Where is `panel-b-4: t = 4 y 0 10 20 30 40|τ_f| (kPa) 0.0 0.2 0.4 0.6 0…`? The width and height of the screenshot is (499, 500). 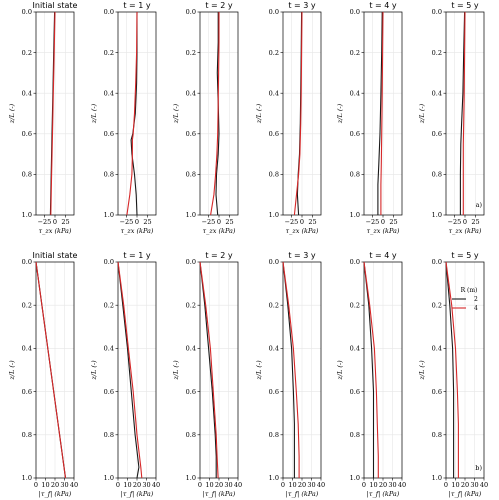 panel-b-4: t = 4 y 0 10 20 30 40|τ_f| (kPa) 0.0 0.2 0.4 0.6 0… is located at coordinates (371, 374).